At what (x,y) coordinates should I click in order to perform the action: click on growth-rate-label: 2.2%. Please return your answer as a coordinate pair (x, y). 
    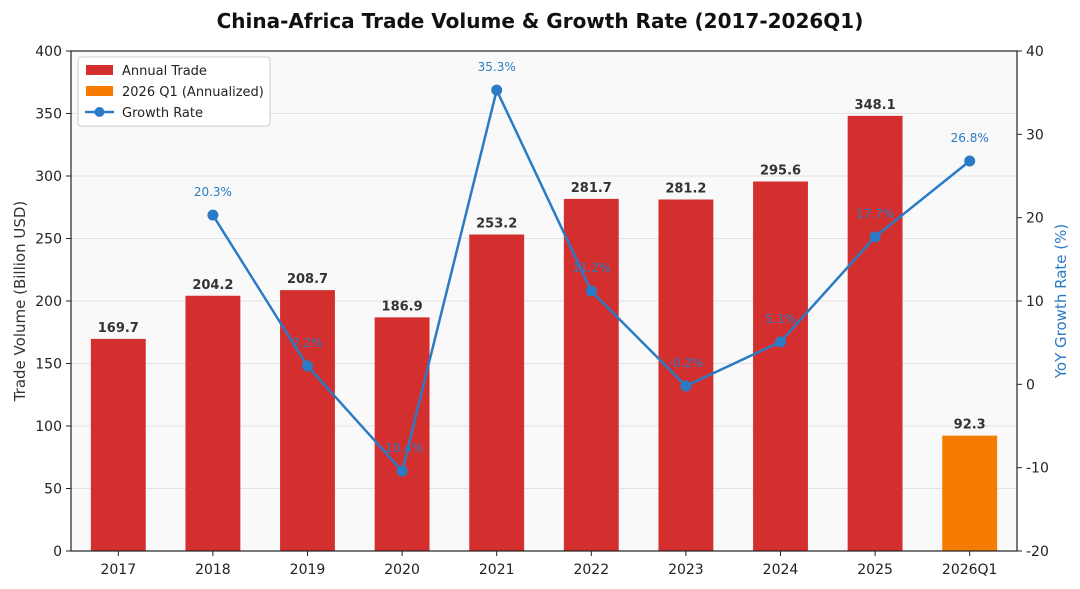
    Looking at the image, I should click on (307, 343).